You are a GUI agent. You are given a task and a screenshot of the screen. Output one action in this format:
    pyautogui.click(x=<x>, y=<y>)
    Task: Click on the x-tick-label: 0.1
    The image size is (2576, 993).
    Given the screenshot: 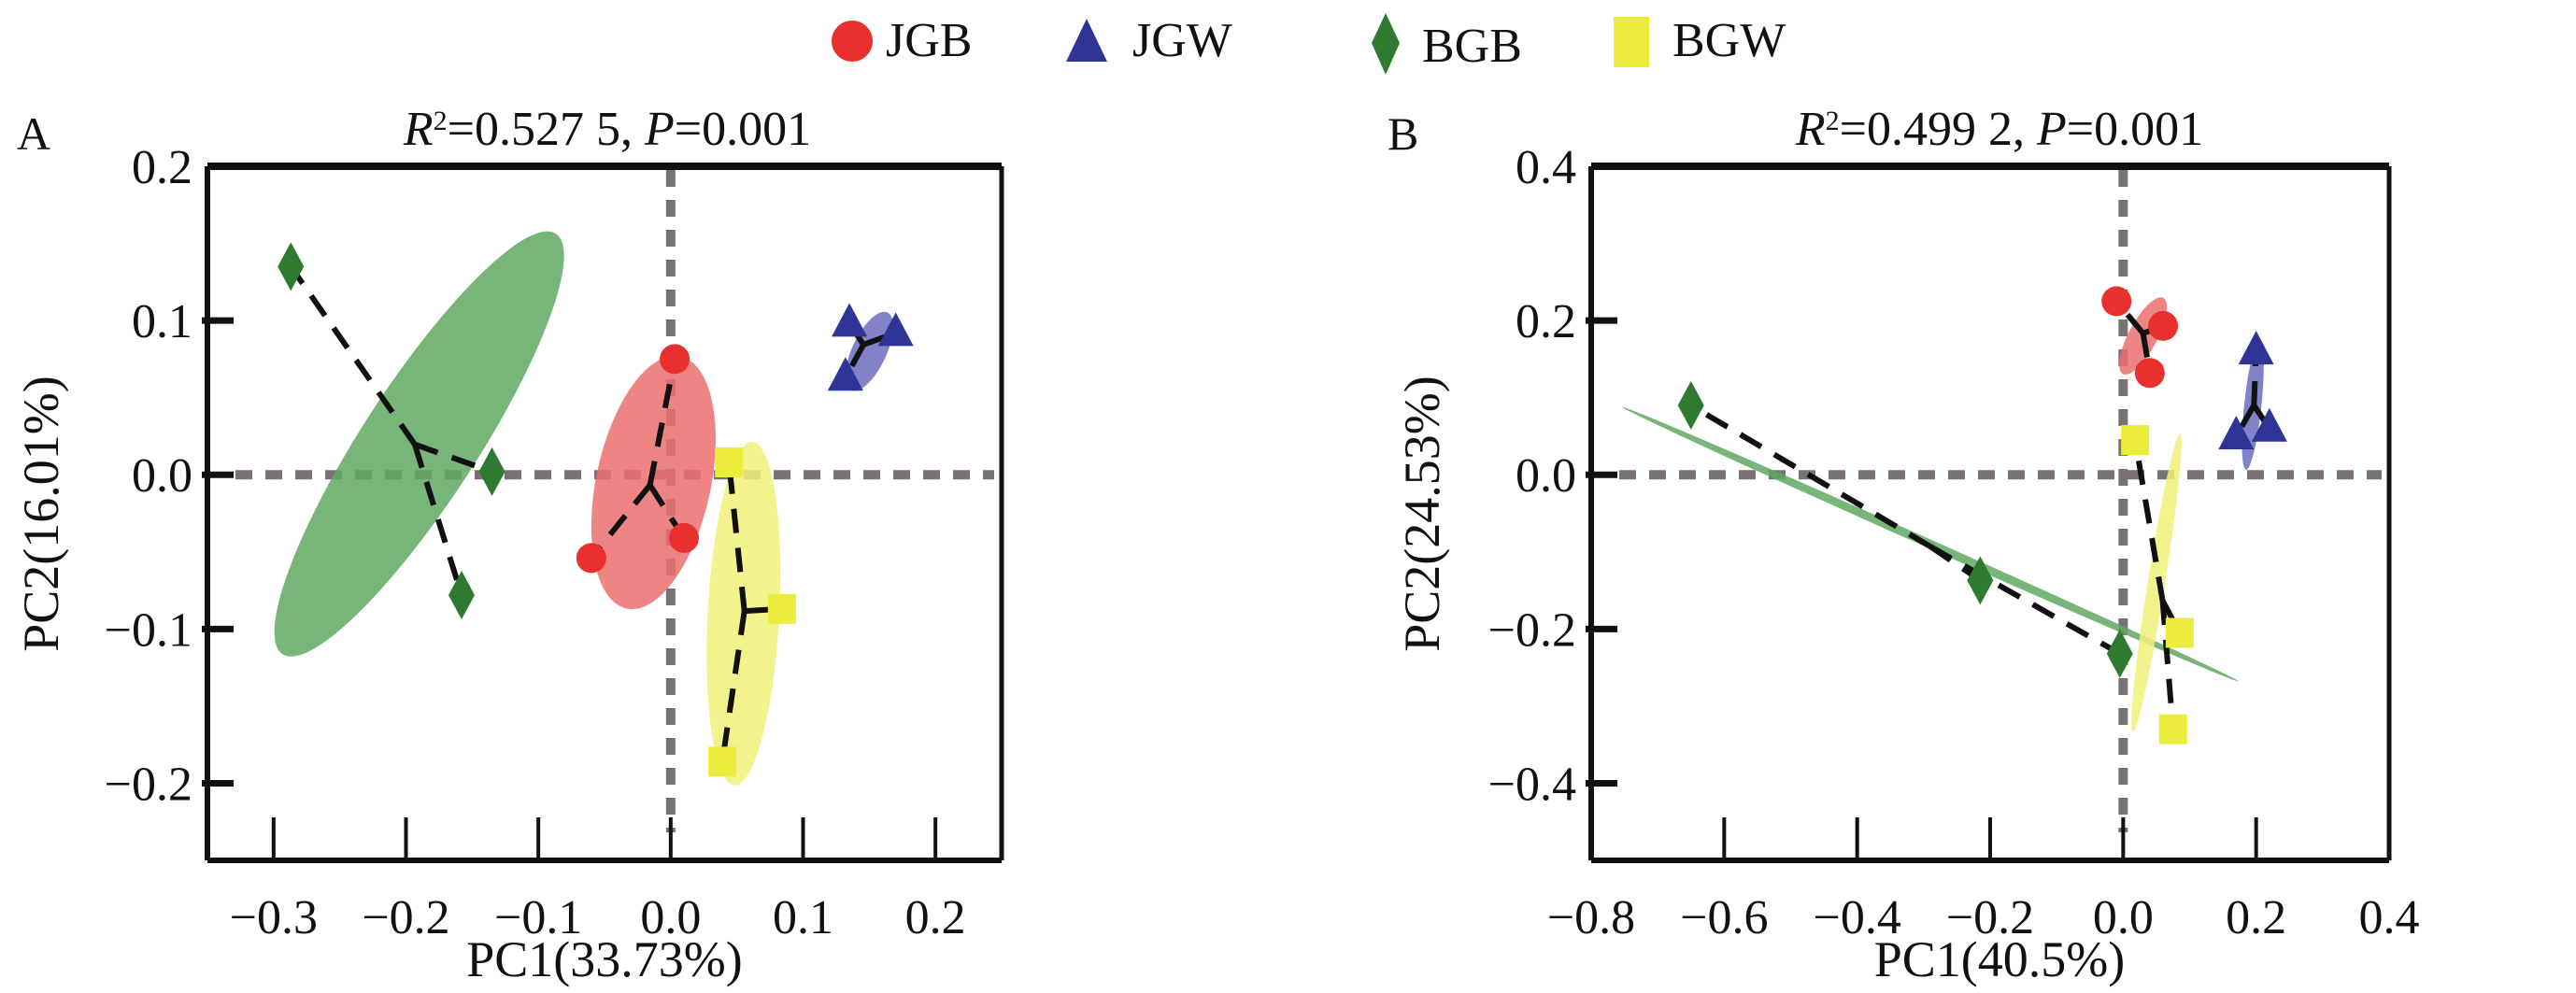 What is the action you would take?
    pyautogui.click(x=803, y=917)
    